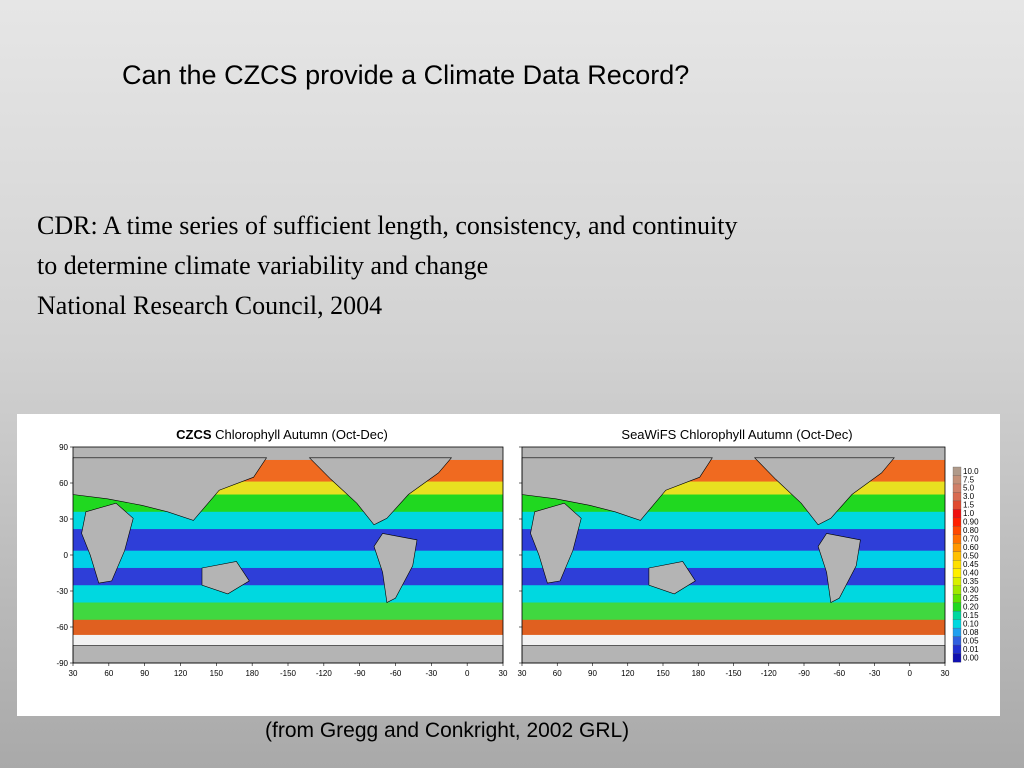 The width and height of the screenshot is (1024, 768). What do you see at coordinates (971, 632) in the screenshot?
I see `colorbar-label: 0.08` at bounding box center [971, 632].